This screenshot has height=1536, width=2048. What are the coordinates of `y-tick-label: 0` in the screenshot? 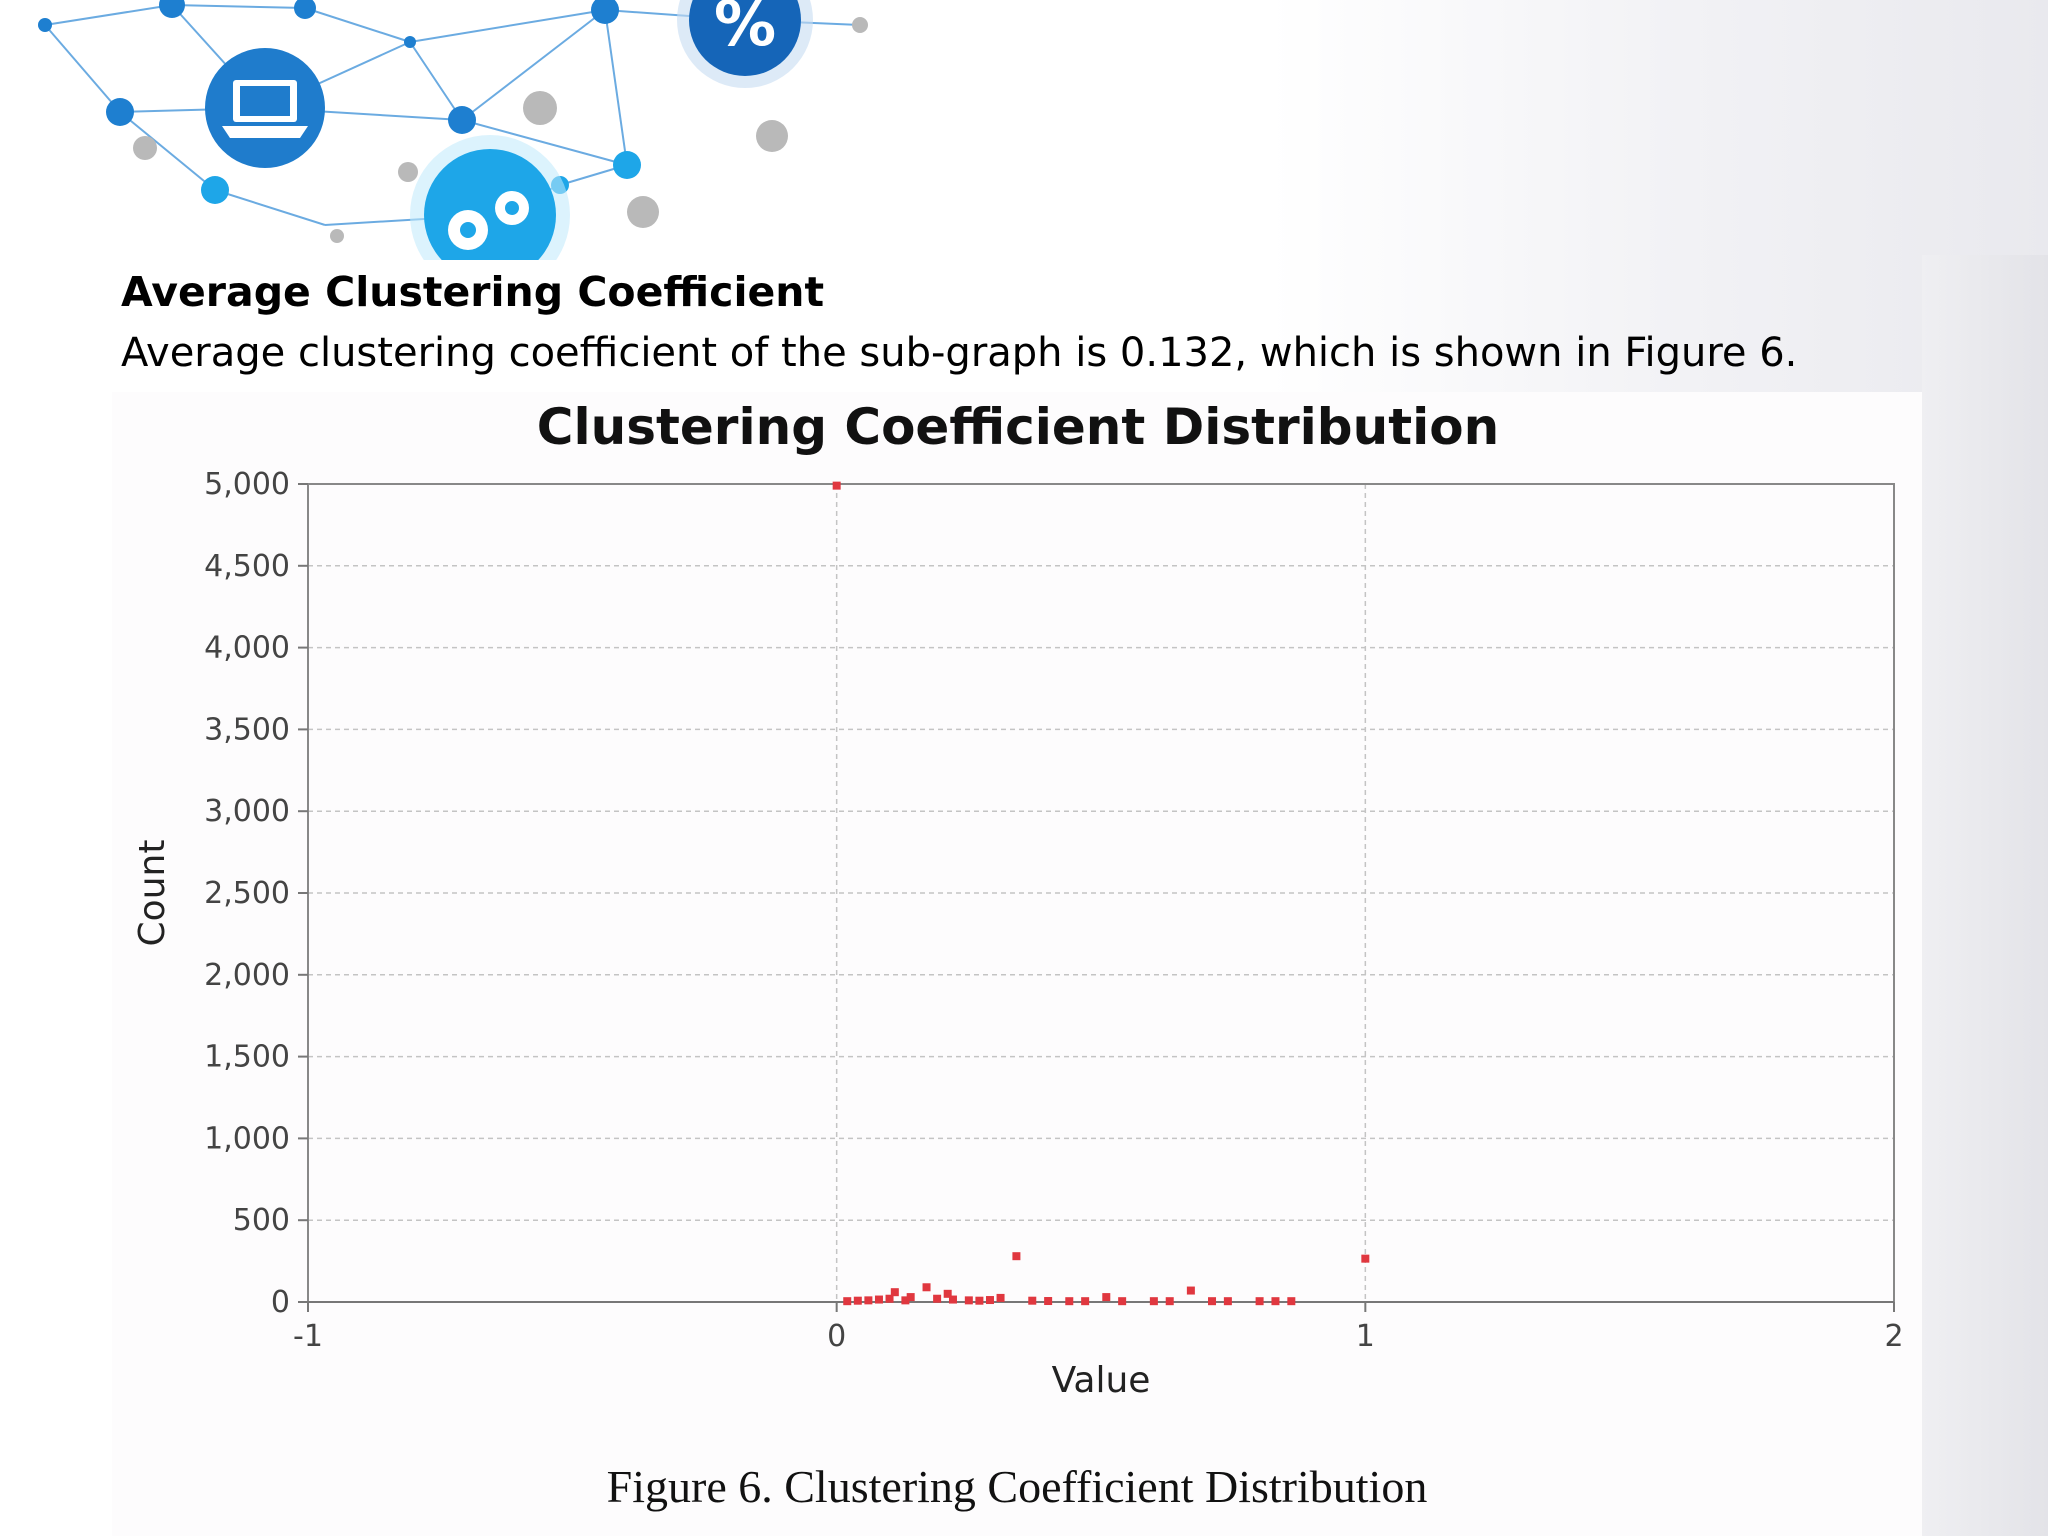 It's located at (280, 1302).